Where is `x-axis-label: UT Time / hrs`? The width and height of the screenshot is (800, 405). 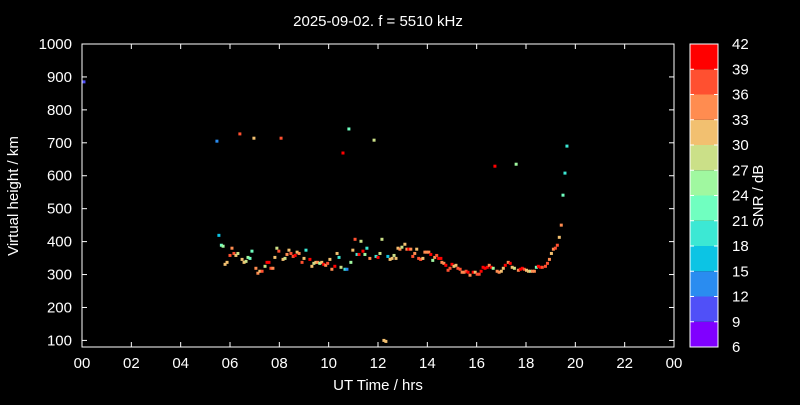
x-axis-label: UT Time / hrs is located at coordinates (378, 385).